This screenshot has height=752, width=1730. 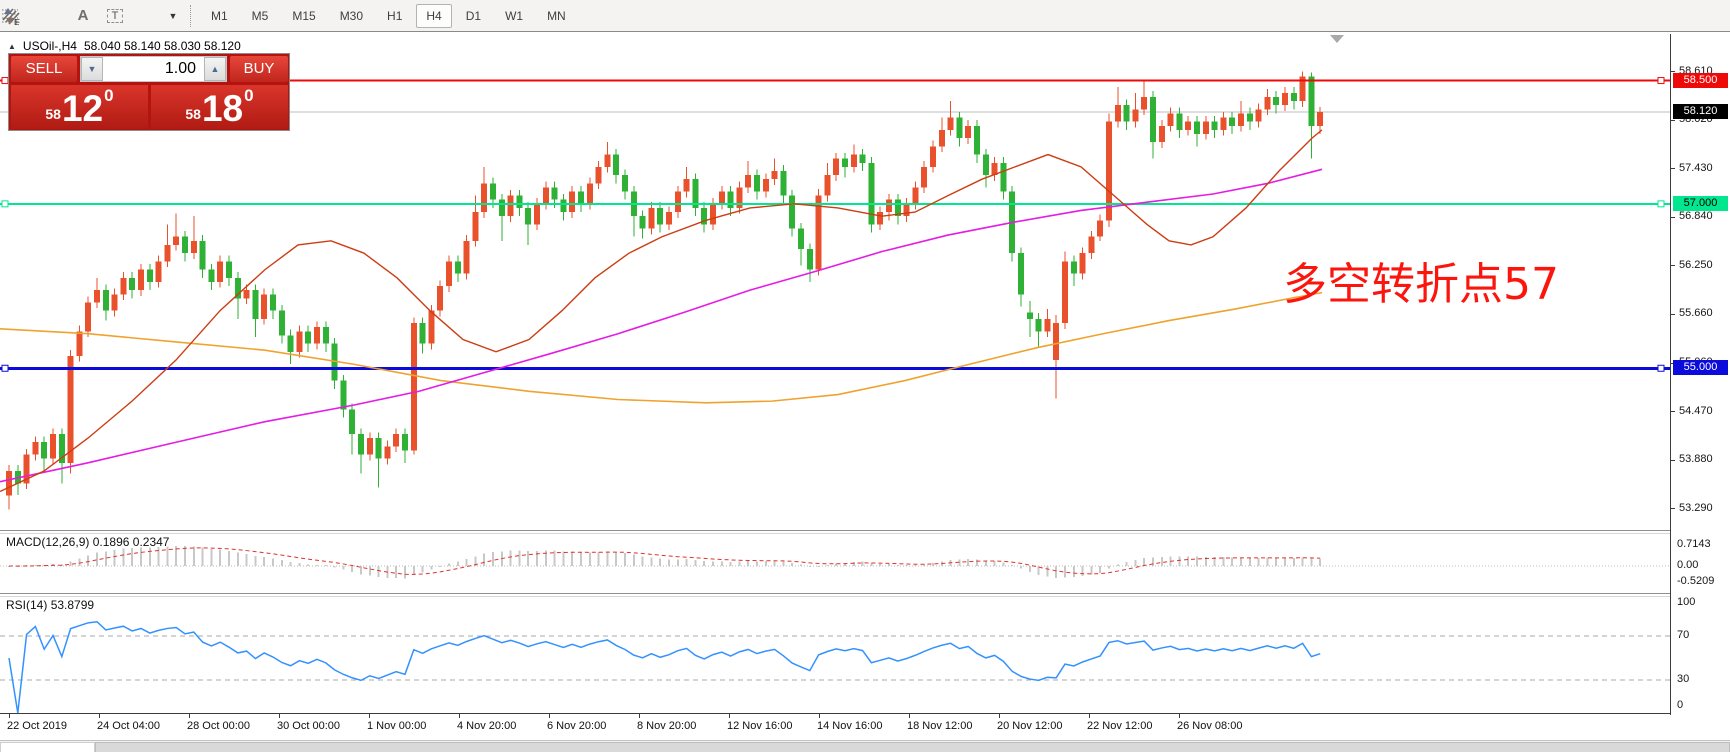 What do you see at coordinates (434, 15) in the screenshot?
I see `timeframe-button-h4: H4` at bounding box center [434, 15].